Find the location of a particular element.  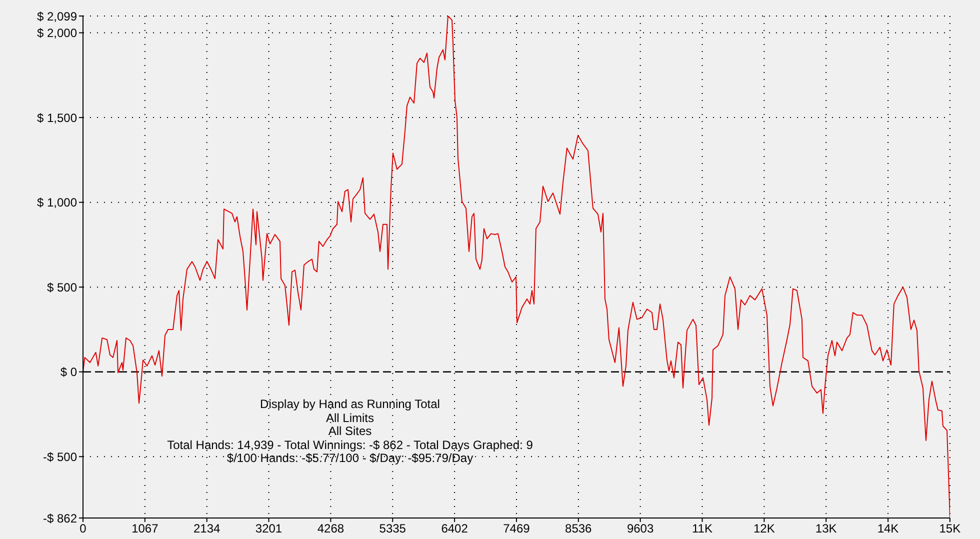

y-tick-label: $ 1,000 is located at coordinates (57, 203).